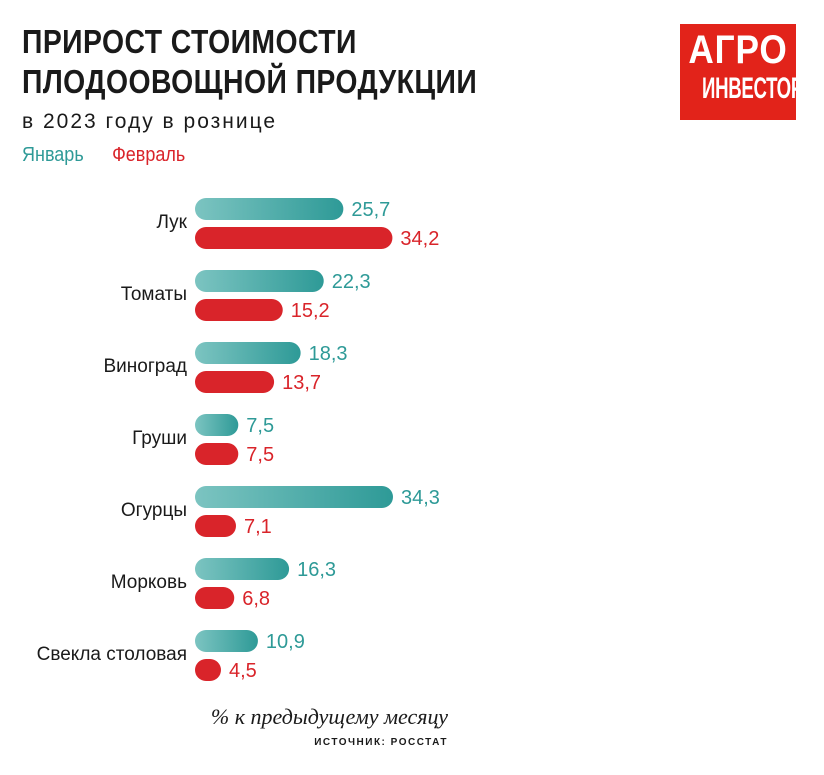 The image size is (824, 775). What do you see at coordinates (381, 742) in the screenshot?
I see `source-label: ИСТОЧНИК: РОССТАТ` at bounding box center [381, 742].